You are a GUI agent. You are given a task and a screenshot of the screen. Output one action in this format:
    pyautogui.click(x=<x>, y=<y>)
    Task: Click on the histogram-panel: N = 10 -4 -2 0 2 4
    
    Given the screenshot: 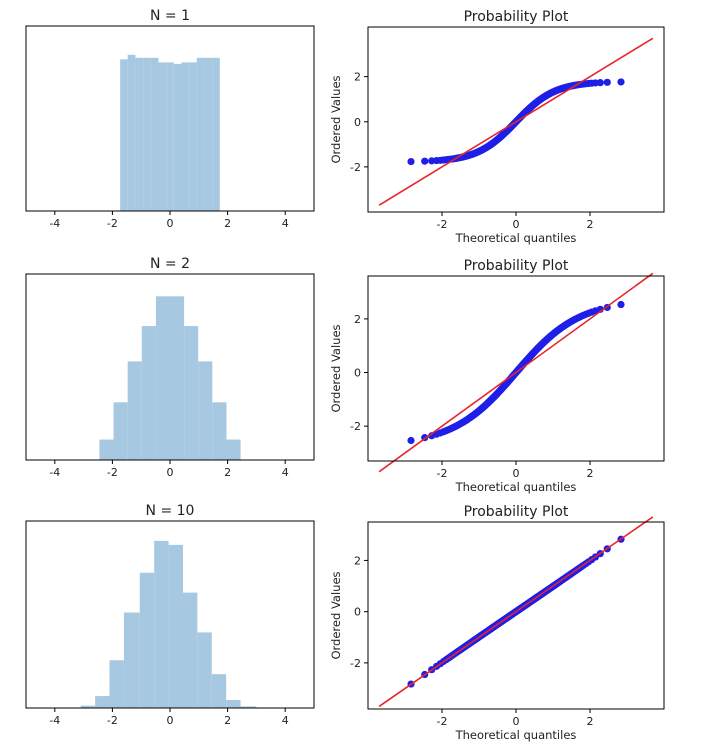 What is the action you would take?
    pyautogui.click(x=170, y=615)
    